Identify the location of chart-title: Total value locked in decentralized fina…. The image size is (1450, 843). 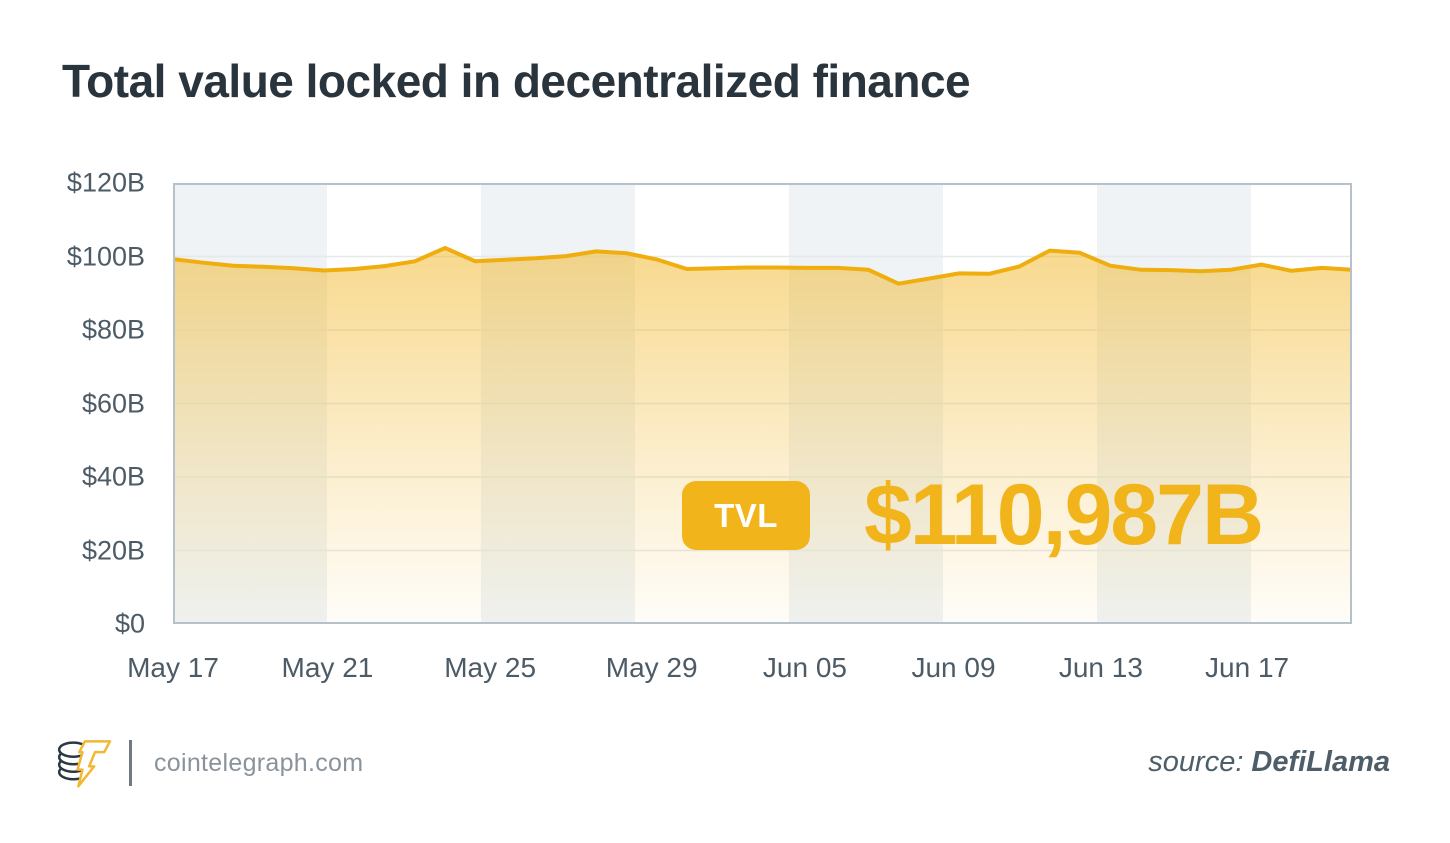
(516, 81).